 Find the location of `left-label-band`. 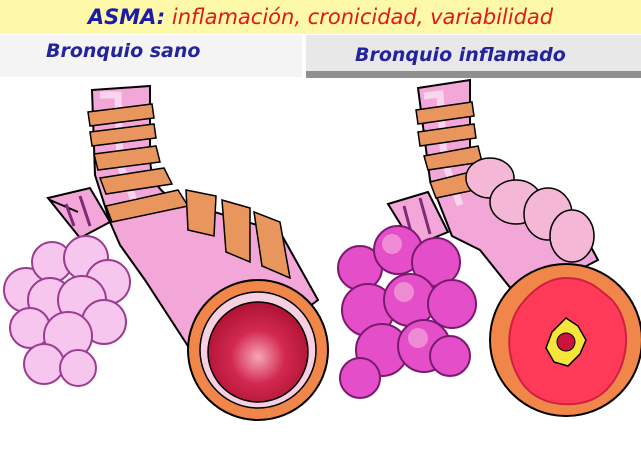

left-label-band is located at coordinates (151, 56).